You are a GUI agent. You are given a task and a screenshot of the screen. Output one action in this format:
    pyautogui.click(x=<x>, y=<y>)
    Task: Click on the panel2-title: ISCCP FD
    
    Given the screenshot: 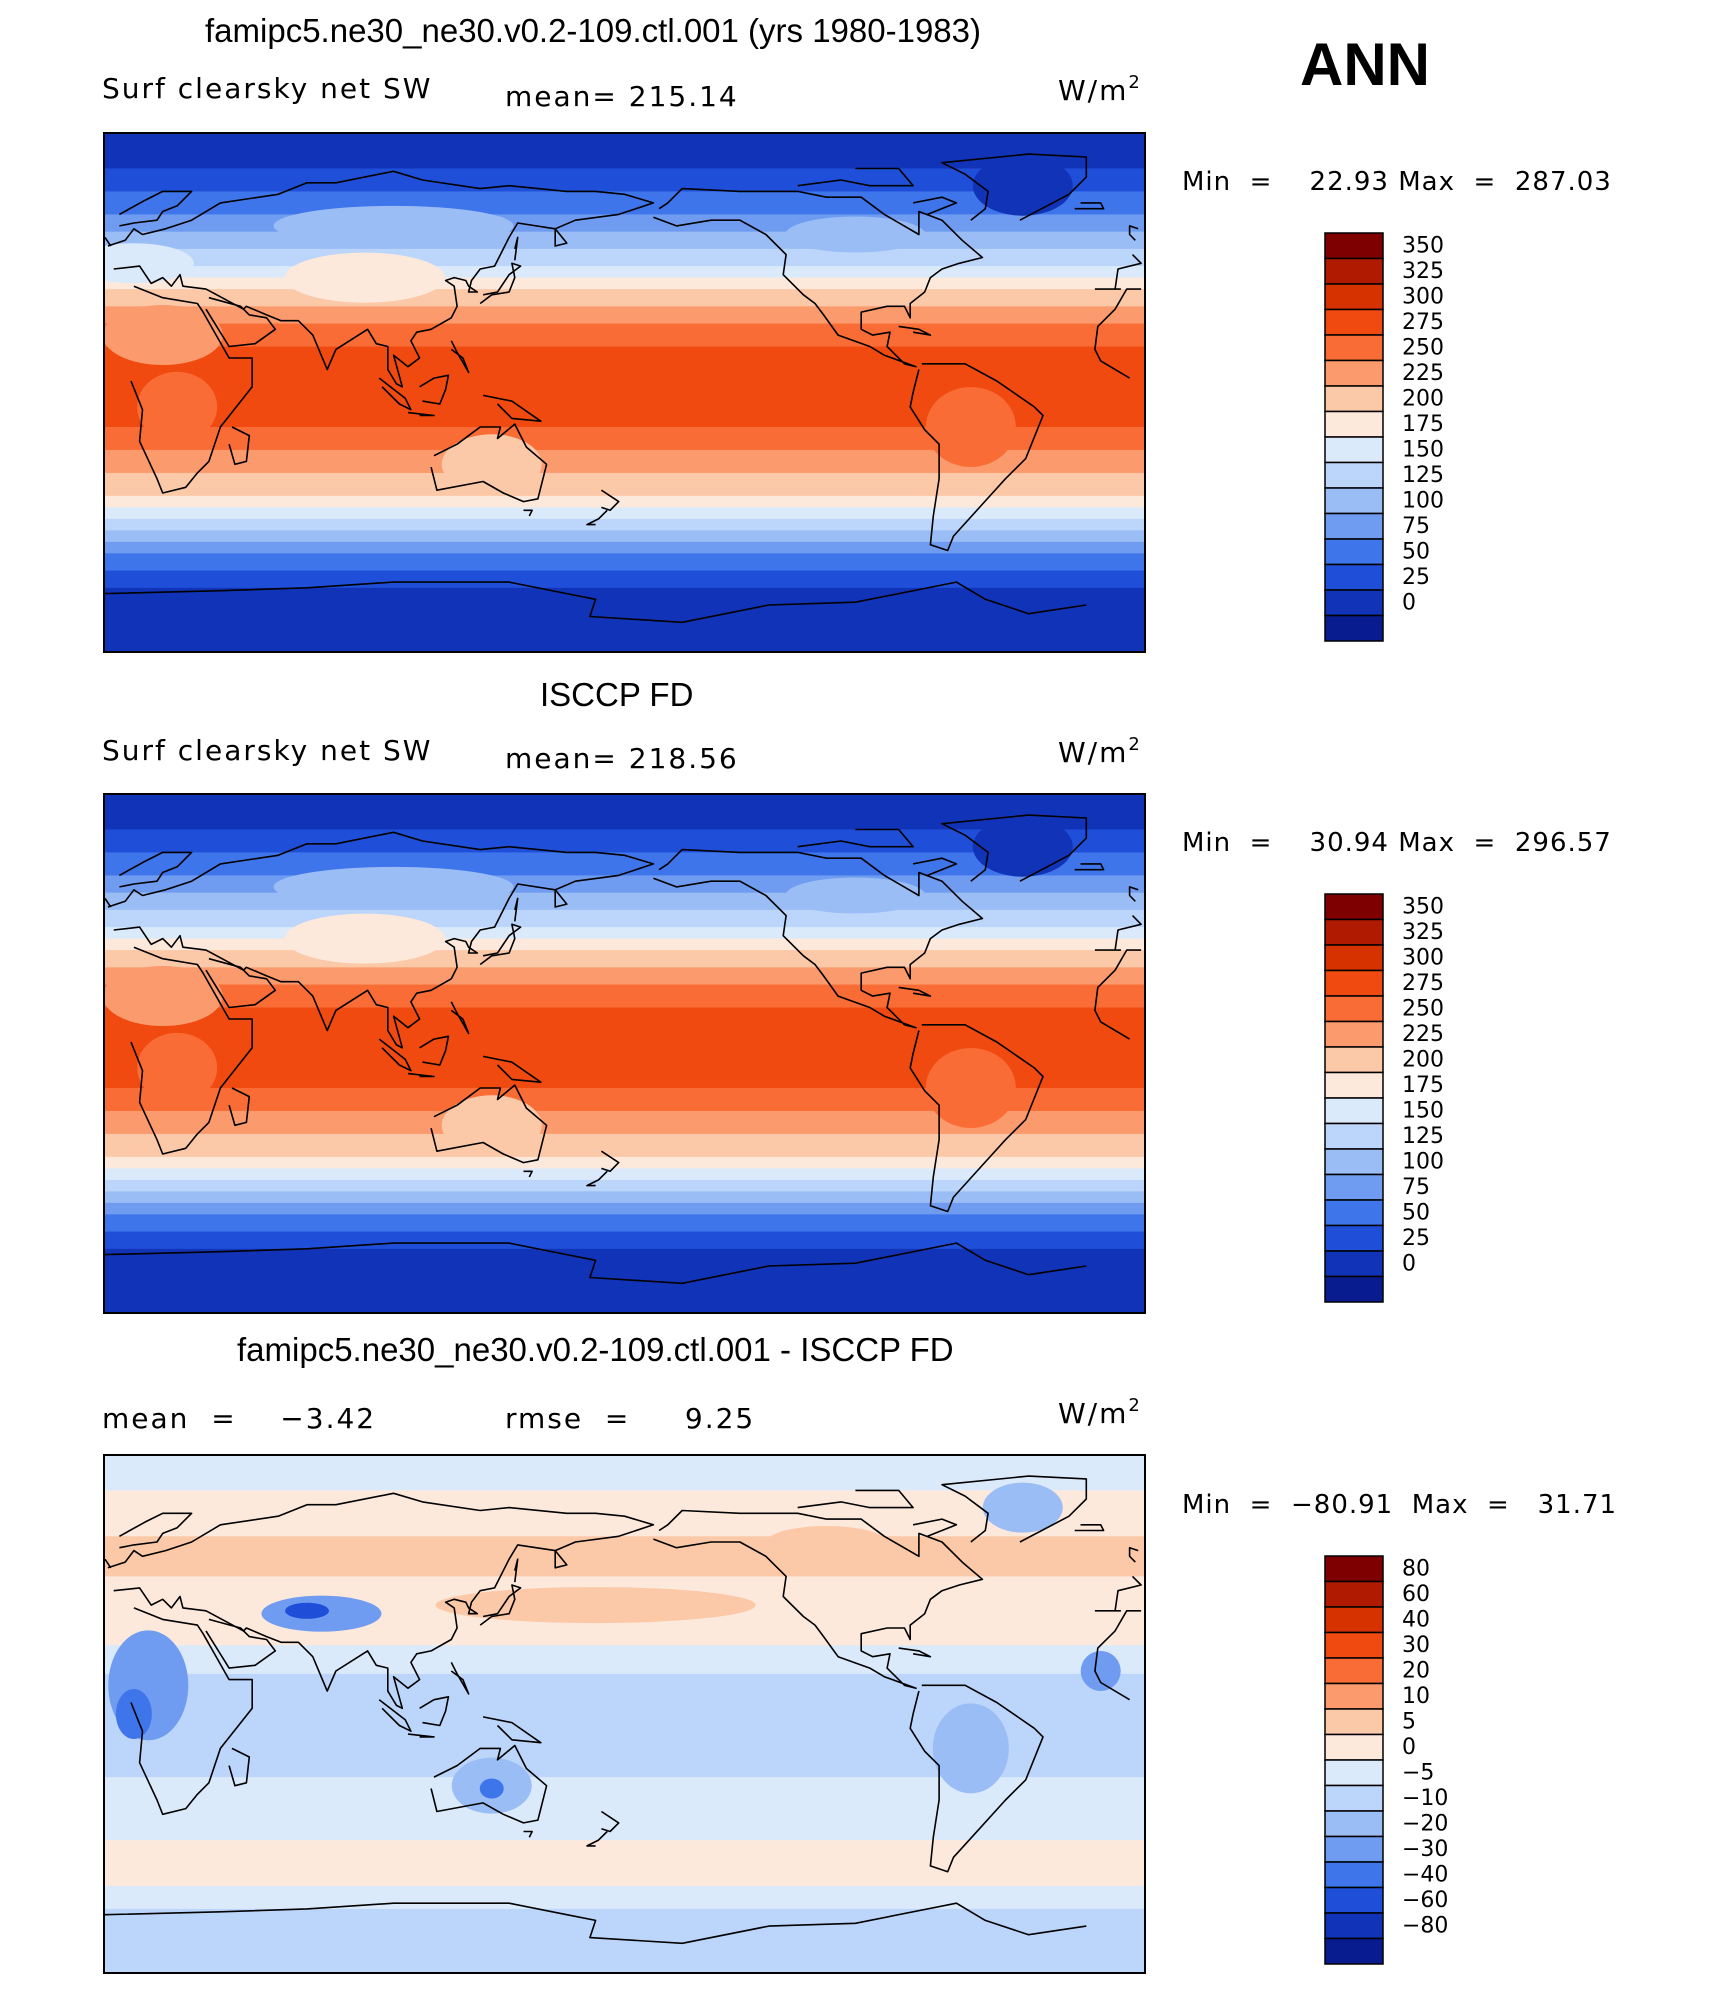 What is the action you would take?
    pyautogui.click(x=617, y=694)
    